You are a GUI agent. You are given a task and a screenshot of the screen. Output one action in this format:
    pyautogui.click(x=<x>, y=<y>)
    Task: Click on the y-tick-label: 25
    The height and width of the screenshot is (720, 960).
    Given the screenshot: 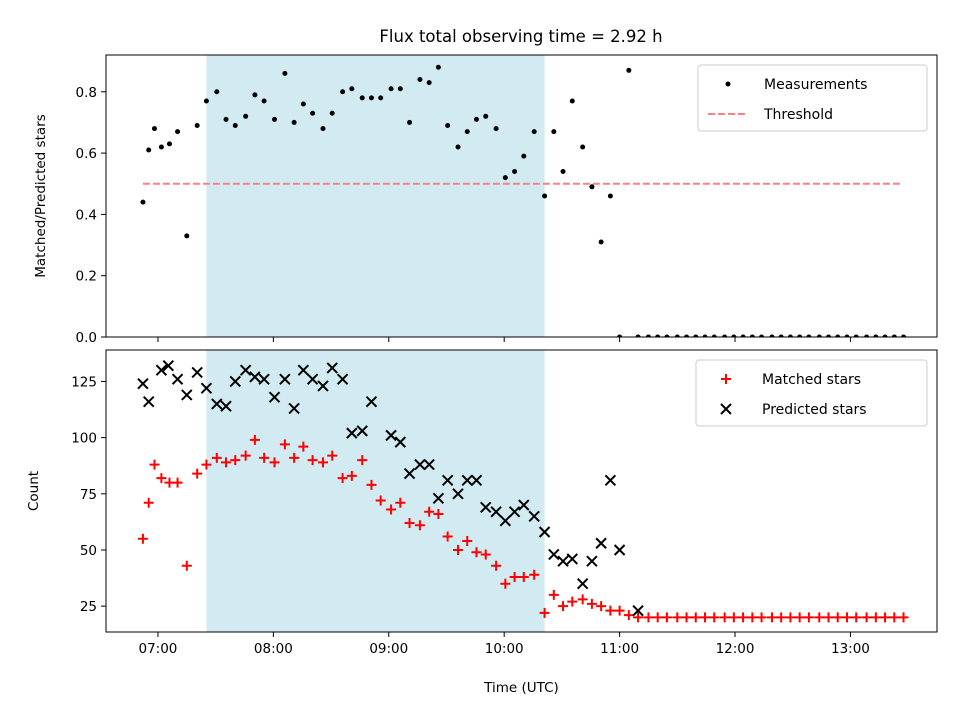 What is the action you would take?
    pyautogui.click(x=88, y=607)
    